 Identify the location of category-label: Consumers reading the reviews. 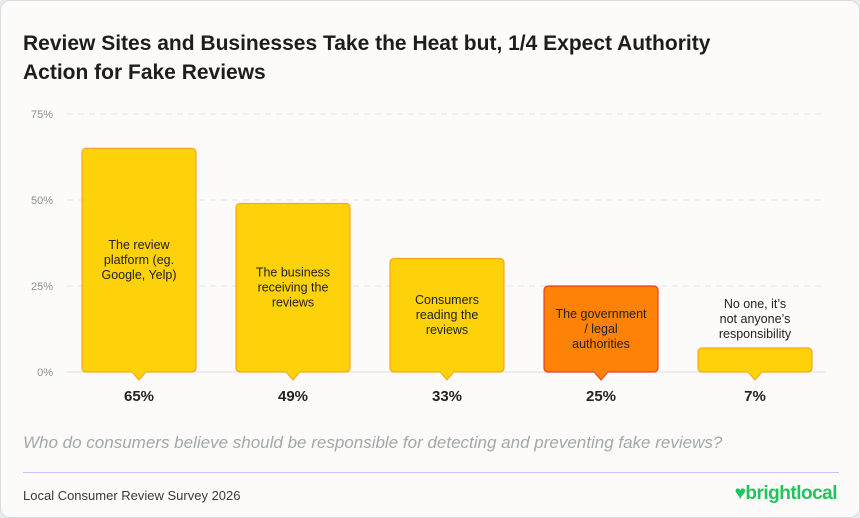
(447, 315).